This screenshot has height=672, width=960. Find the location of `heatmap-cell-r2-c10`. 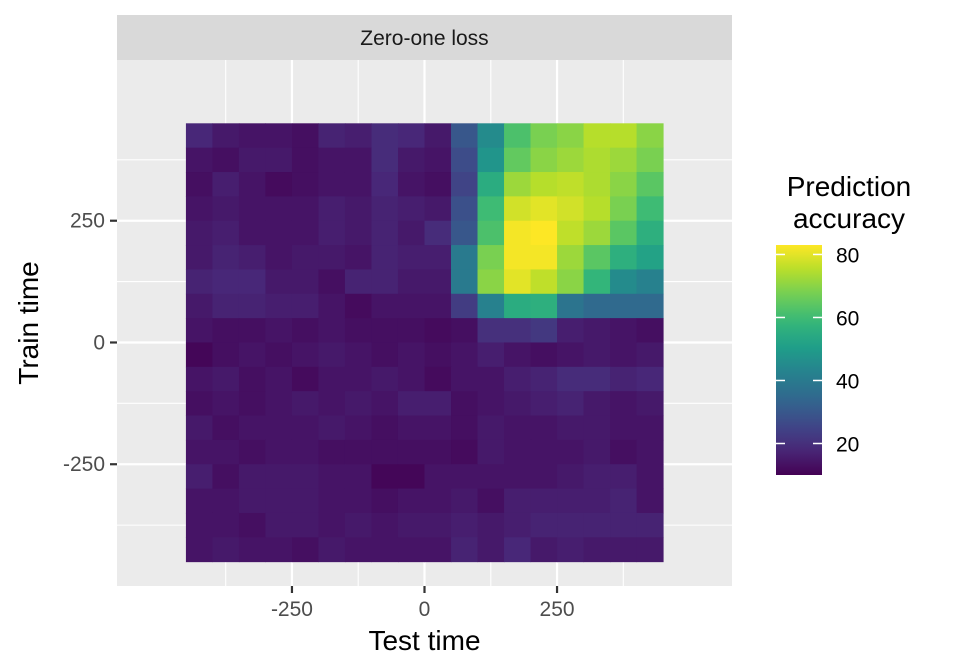

heatmap-cell-r2-c10 is located at coordinates (464, 184).